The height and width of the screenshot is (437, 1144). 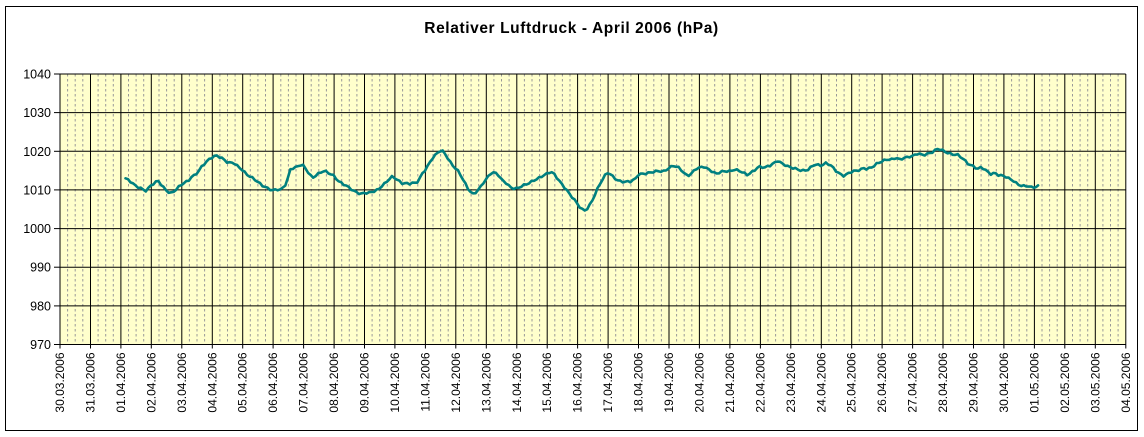 What do you see at coordinates (943, 382) in the screenshot?
I see `svg-text: 28.04.2006` at bounding box center [943, 382].